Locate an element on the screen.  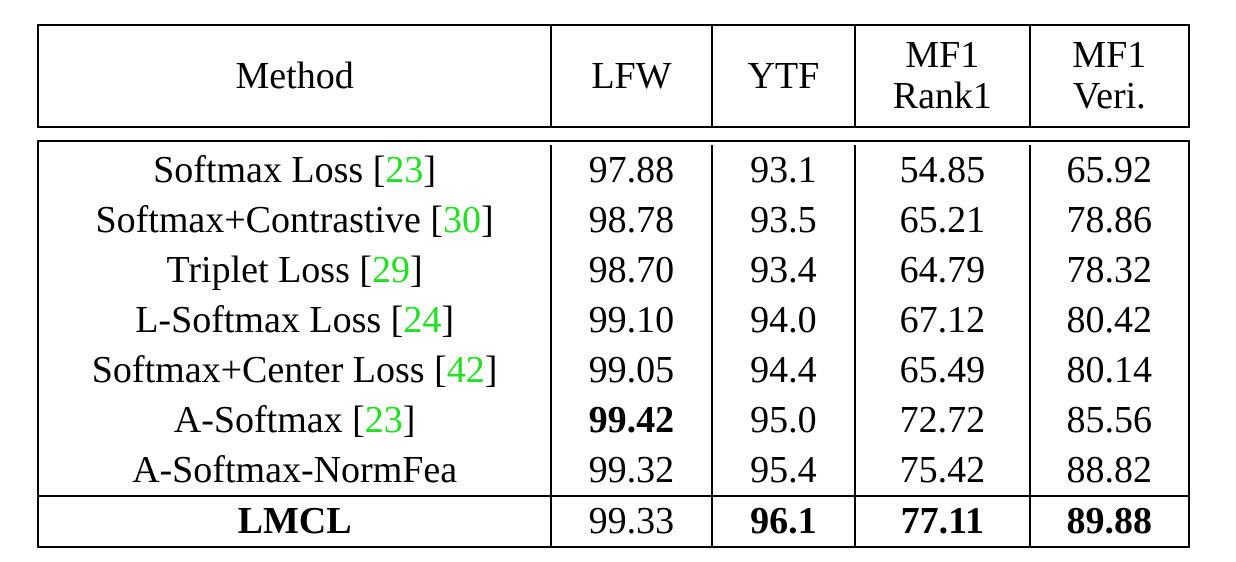
citation-link: 30 is located at coordinates (462, 220).